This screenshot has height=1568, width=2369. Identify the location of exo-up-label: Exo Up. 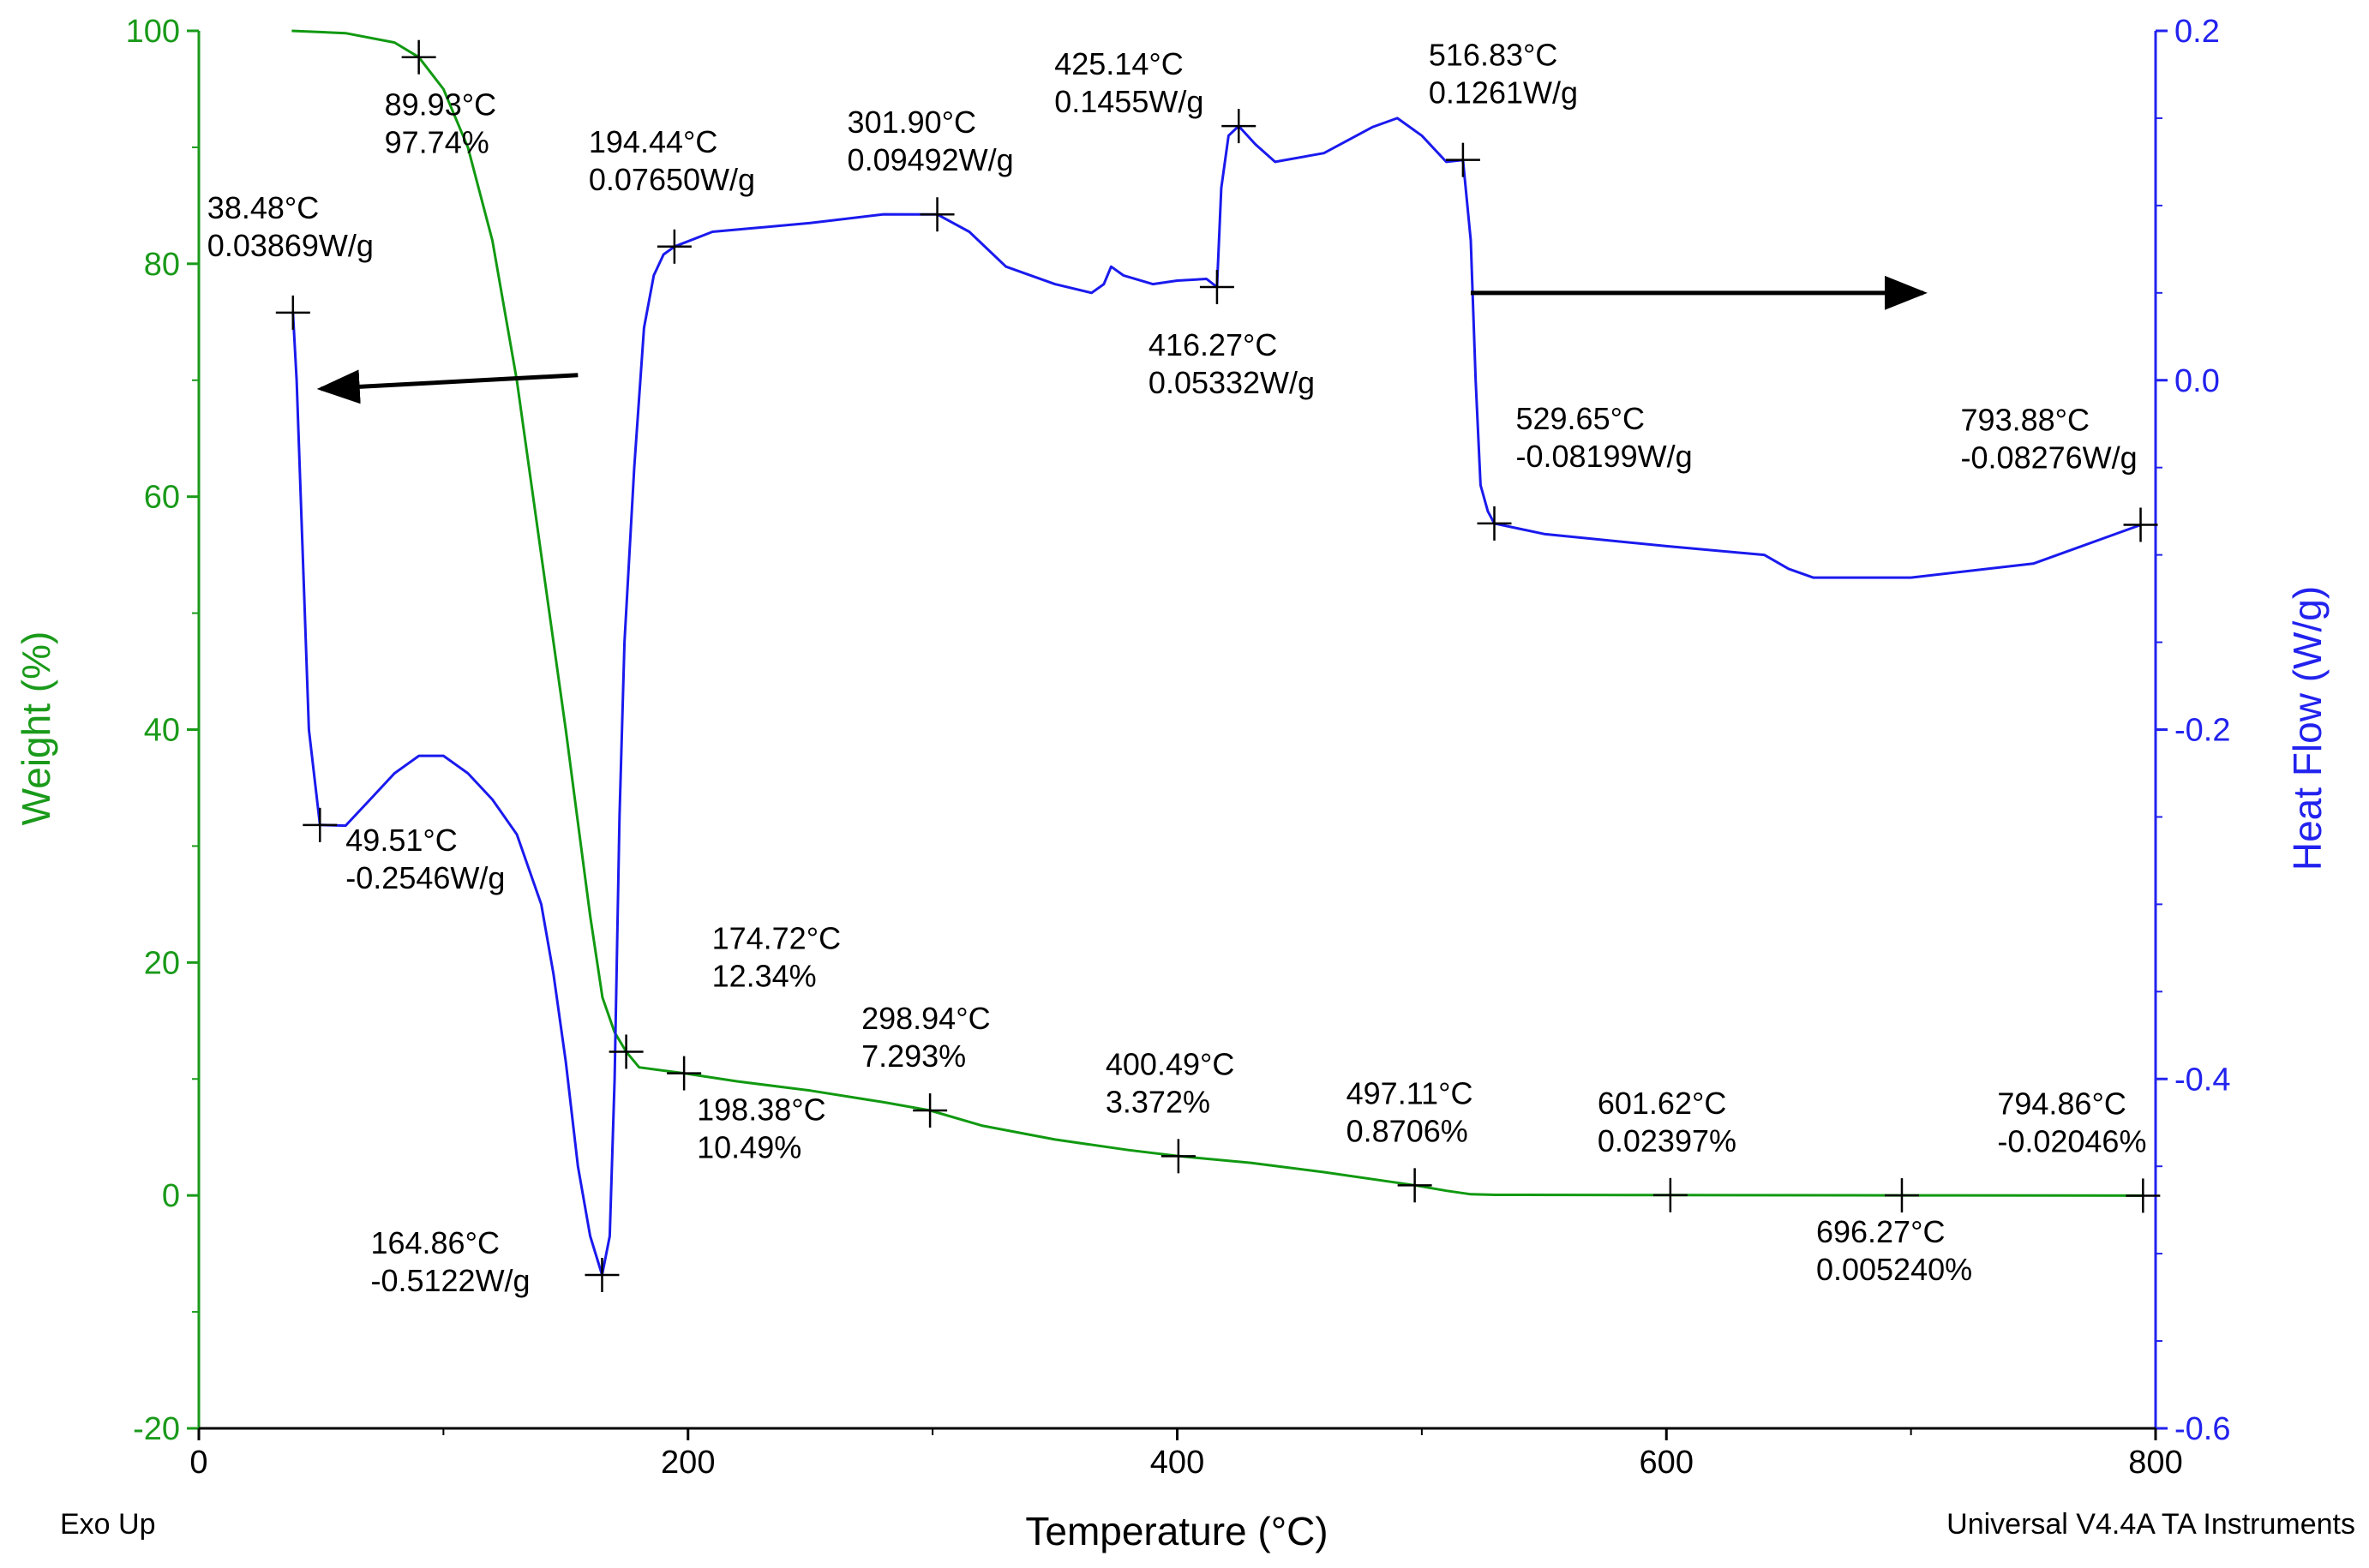
(108, 1524).